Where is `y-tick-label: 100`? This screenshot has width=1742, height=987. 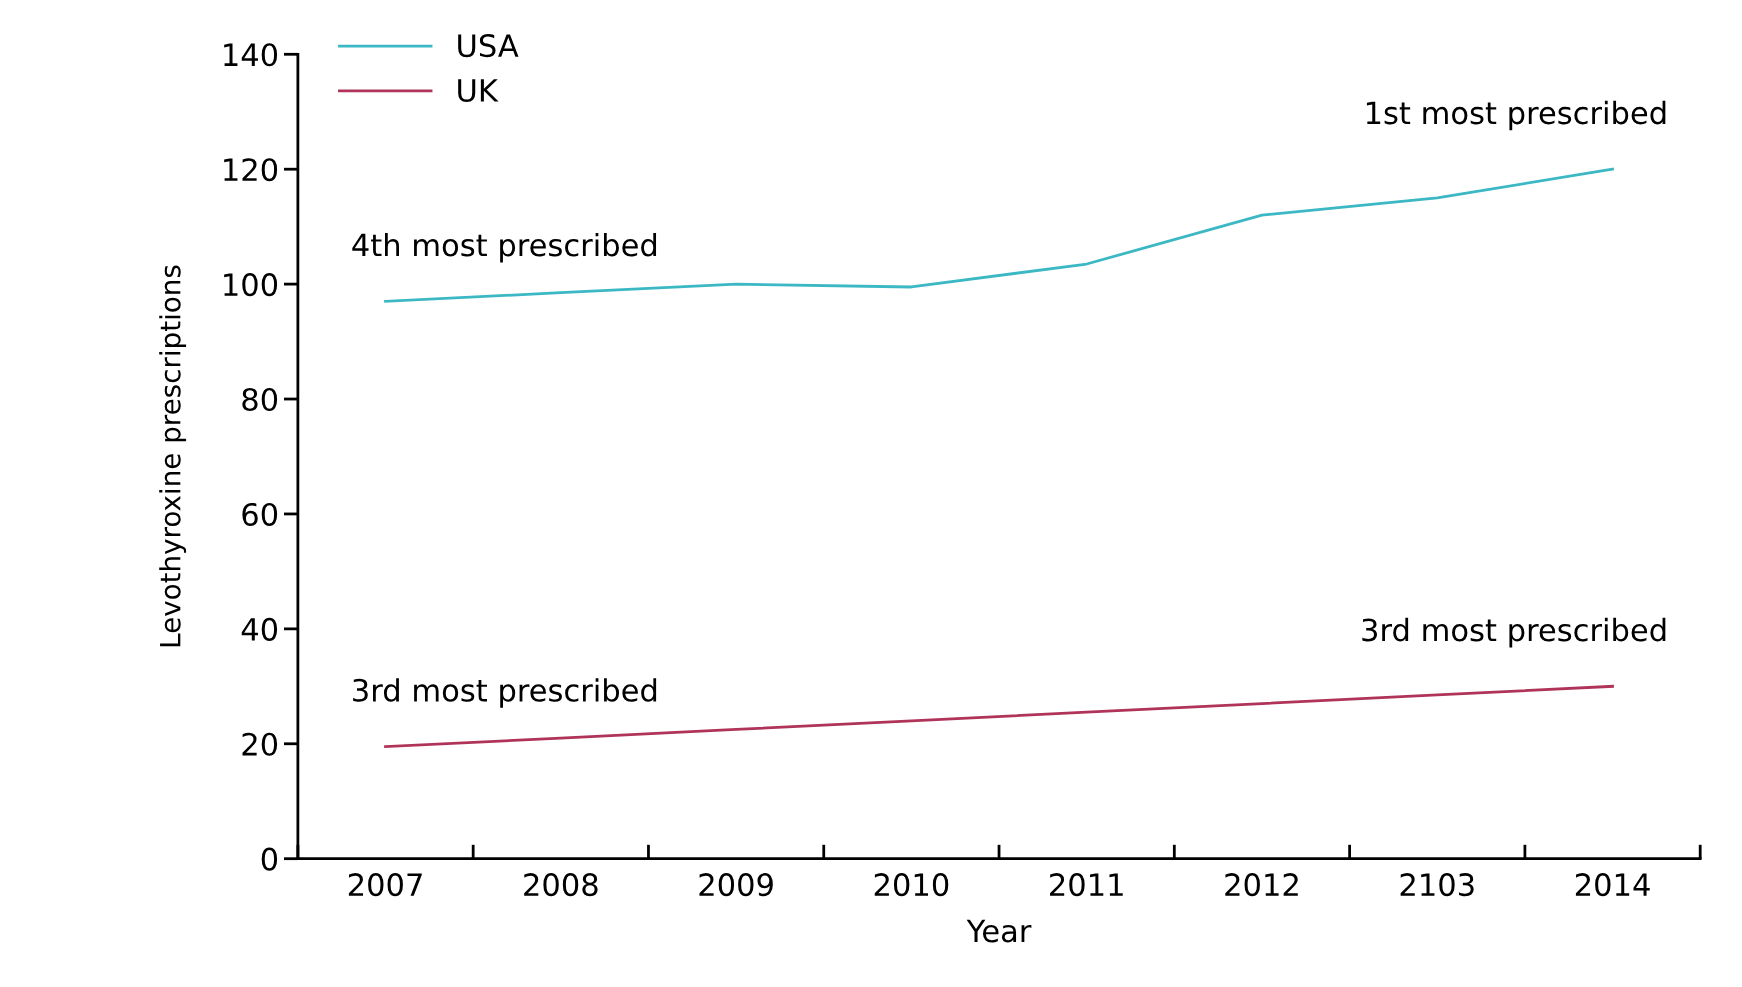 y-tick-label: 100 is located at coordinates (251, 285).